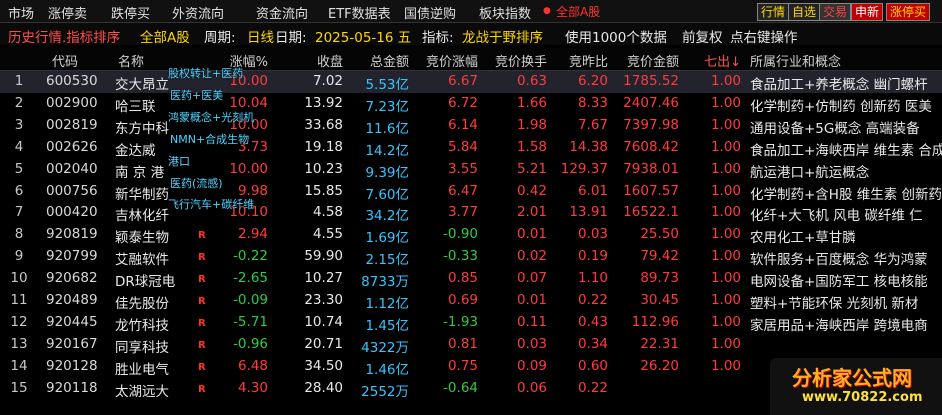 This screenshot has height=415, width=942. What do you see at coordinates (462, 190) in the screenshot?
I see `table-cell: 6.47` at bounding box center [462, 190].